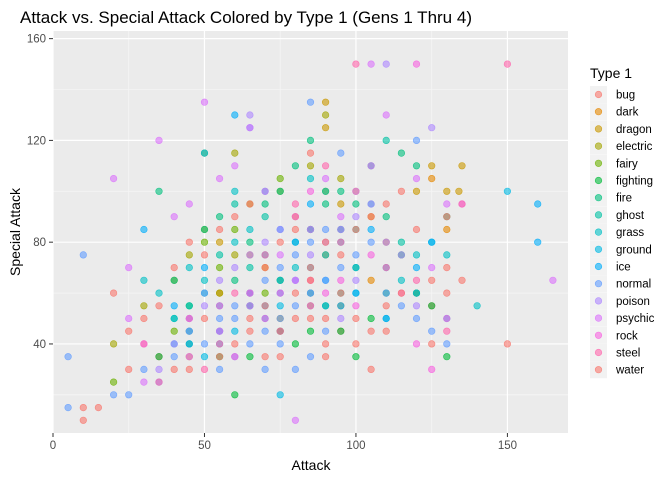  Describe the element at coordinates (265, 217) in the screenshot. I see `data-point-ghost` at that location.